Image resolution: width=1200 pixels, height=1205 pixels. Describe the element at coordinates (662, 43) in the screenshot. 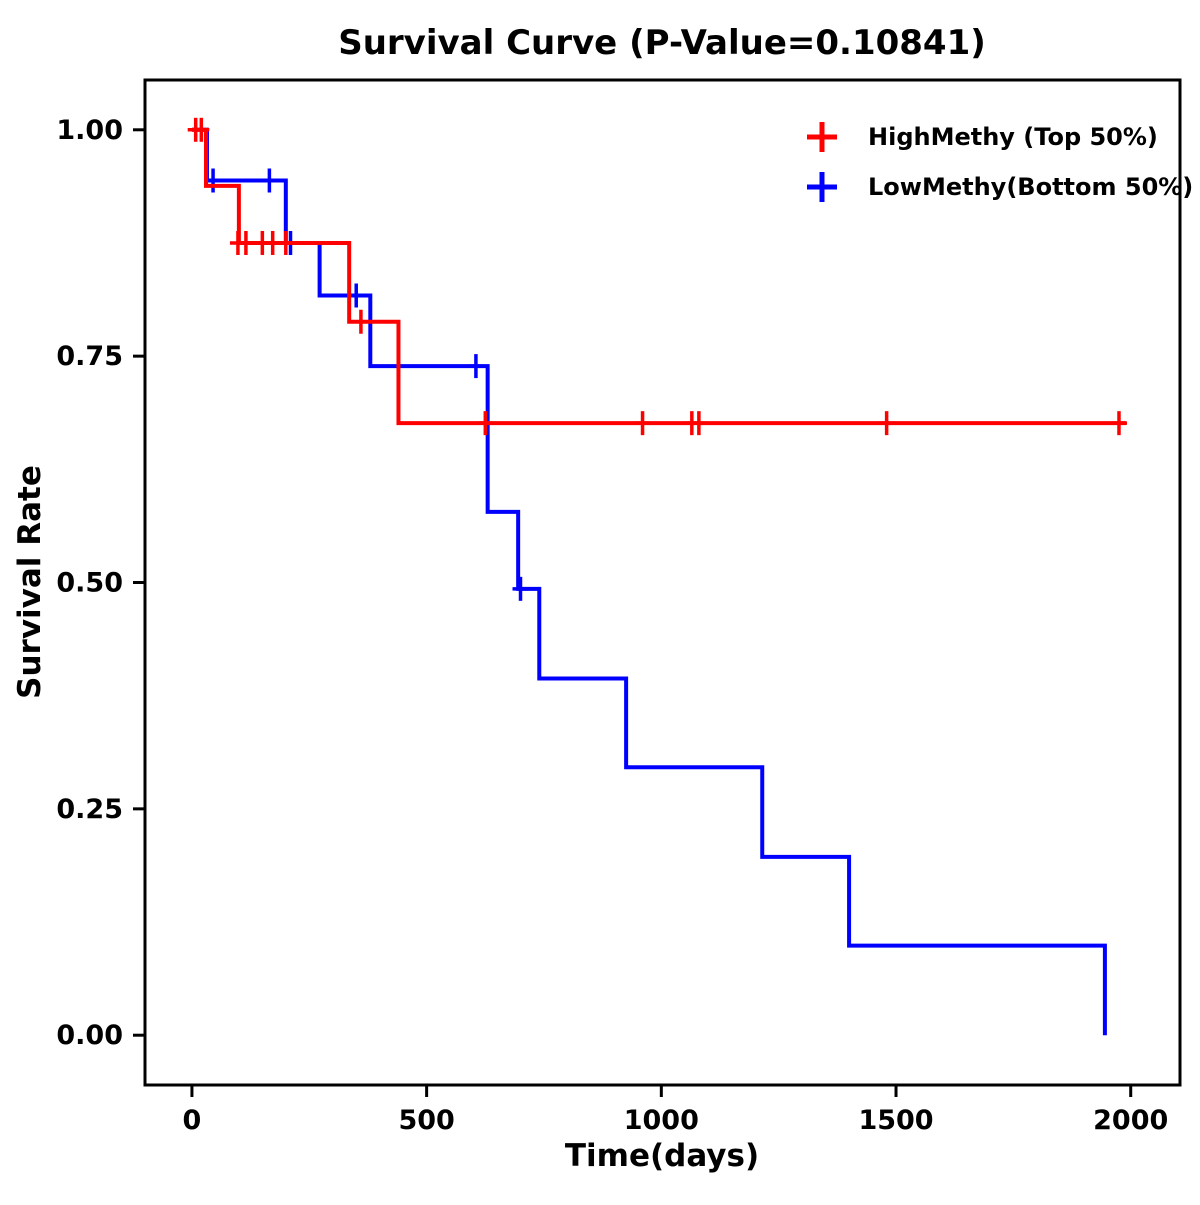

I see `chart-title: Survival Curve (P-Value=0.10841)` at that location.